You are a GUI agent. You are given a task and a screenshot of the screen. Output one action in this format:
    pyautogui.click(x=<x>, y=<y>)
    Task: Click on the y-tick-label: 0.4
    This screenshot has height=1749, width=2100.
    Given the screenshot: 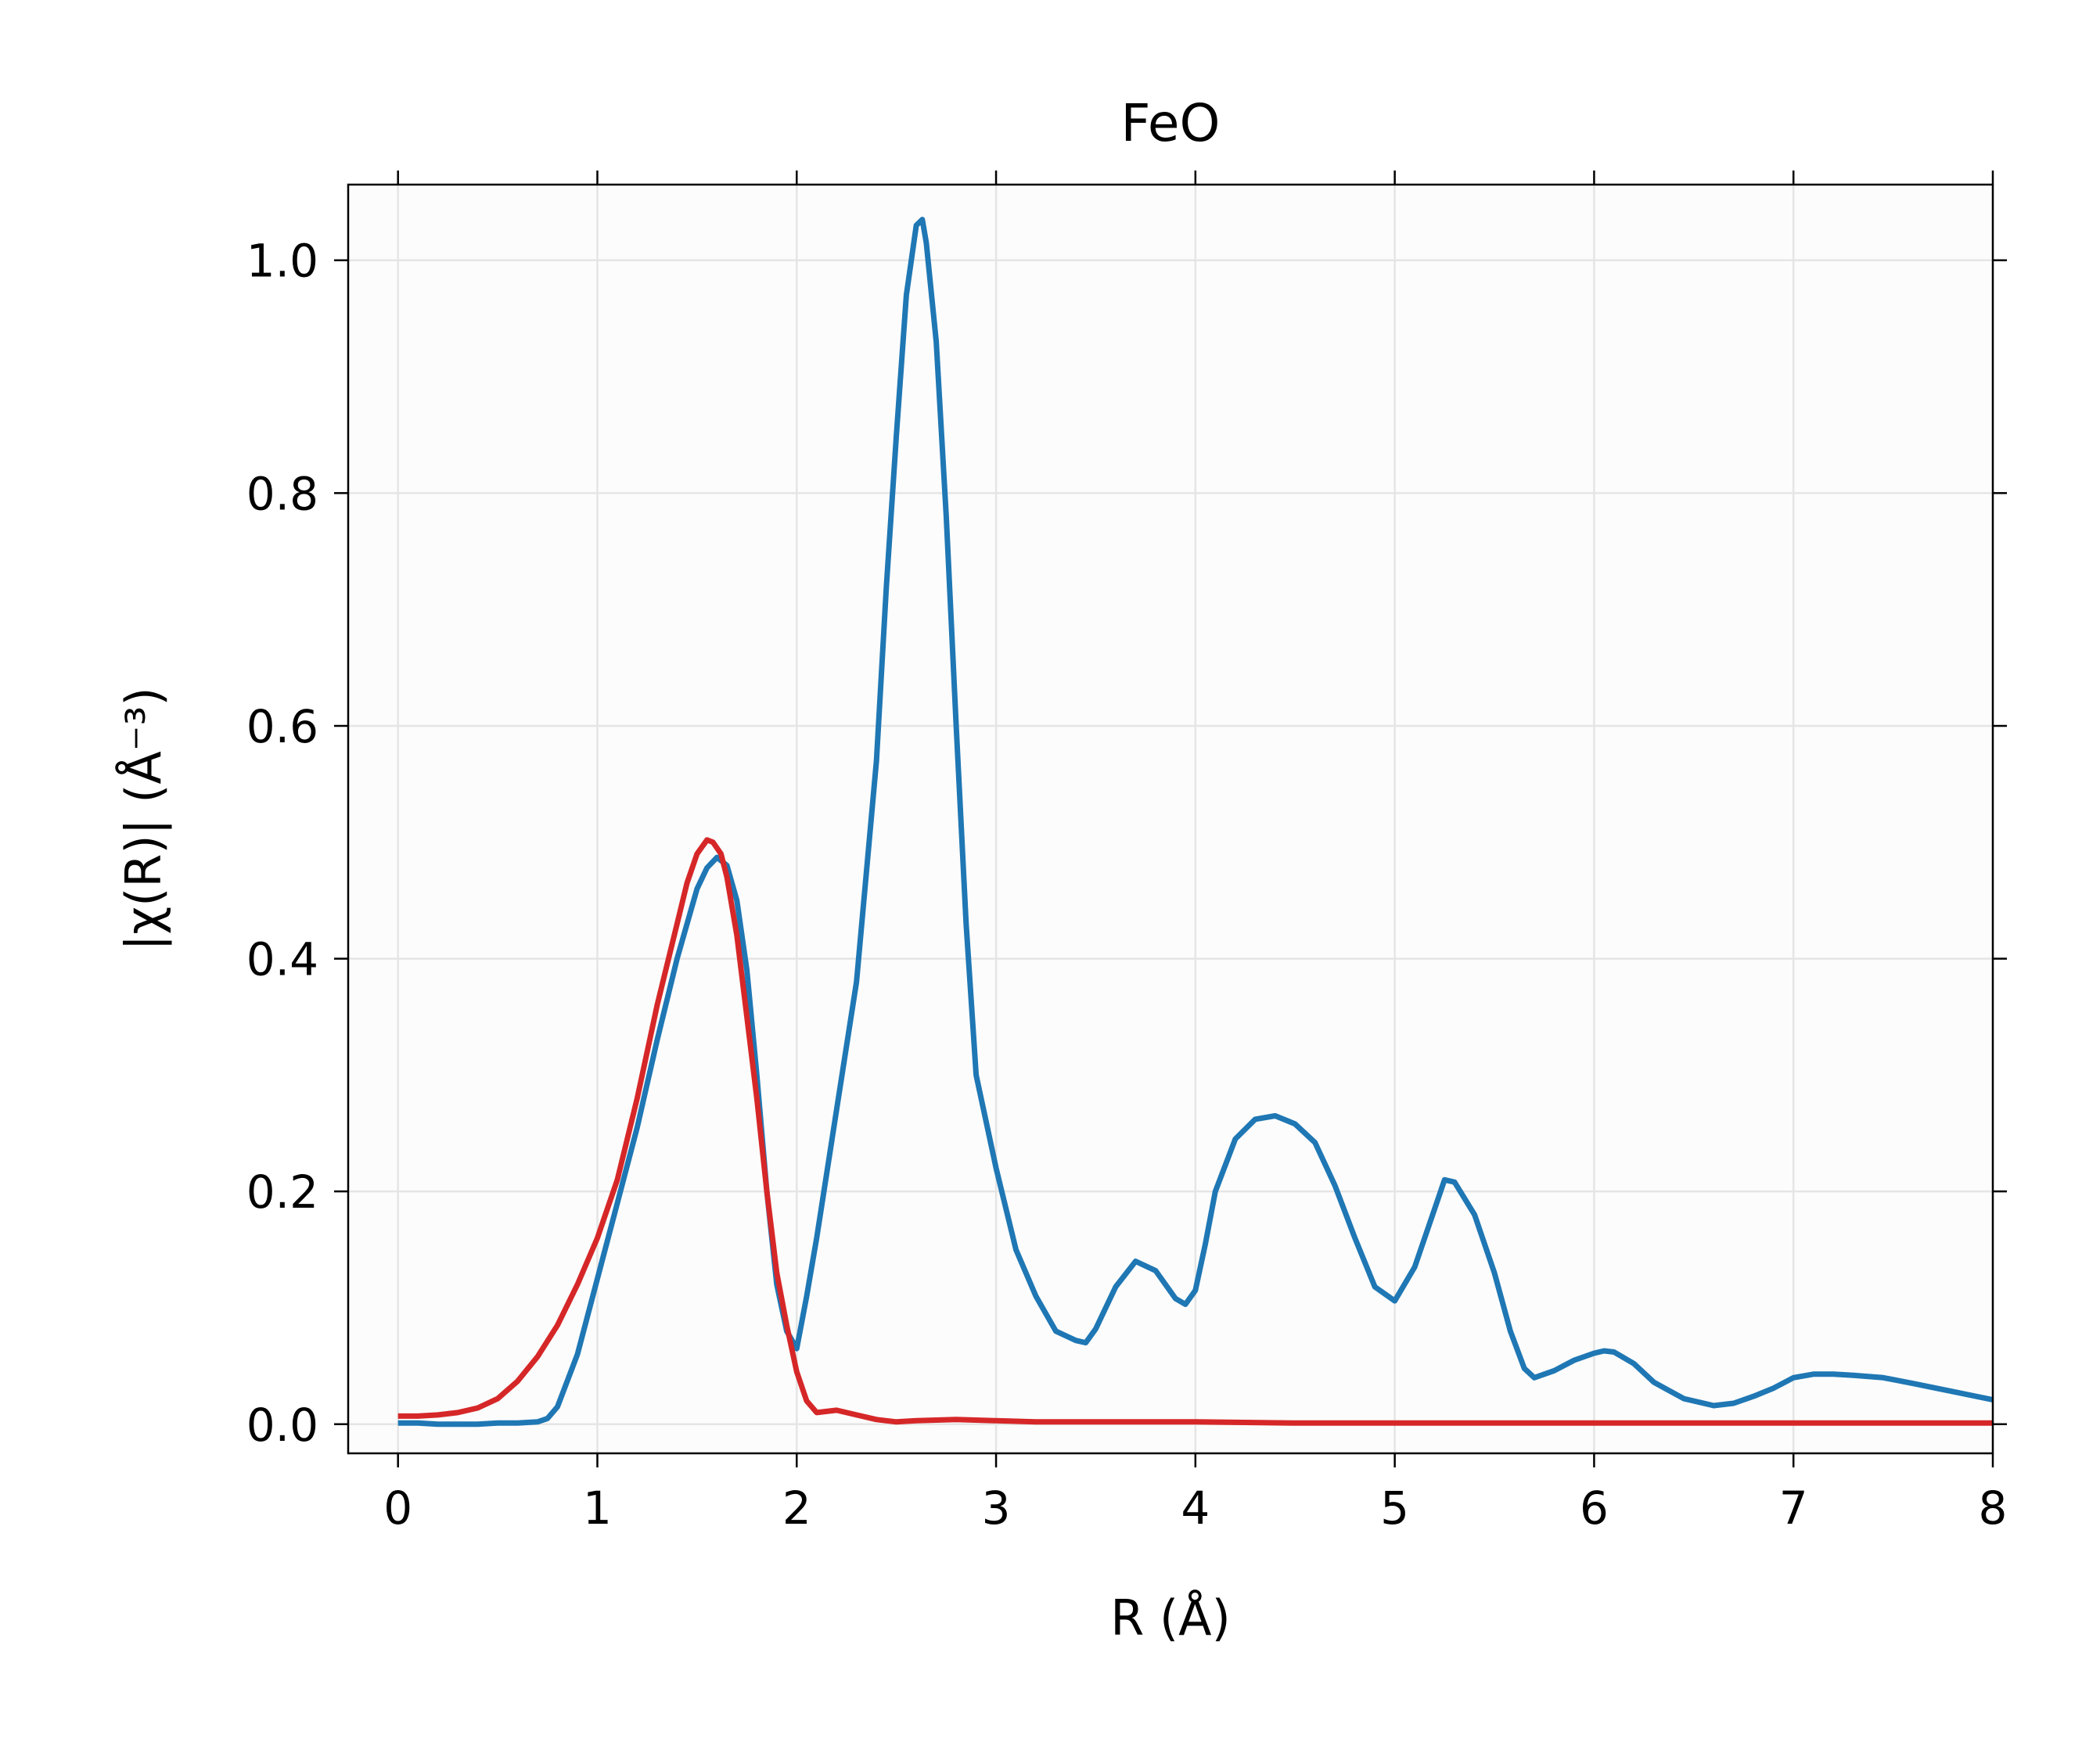 What is the action you would take?
    pyautogui.click(x=282, y=960)
    